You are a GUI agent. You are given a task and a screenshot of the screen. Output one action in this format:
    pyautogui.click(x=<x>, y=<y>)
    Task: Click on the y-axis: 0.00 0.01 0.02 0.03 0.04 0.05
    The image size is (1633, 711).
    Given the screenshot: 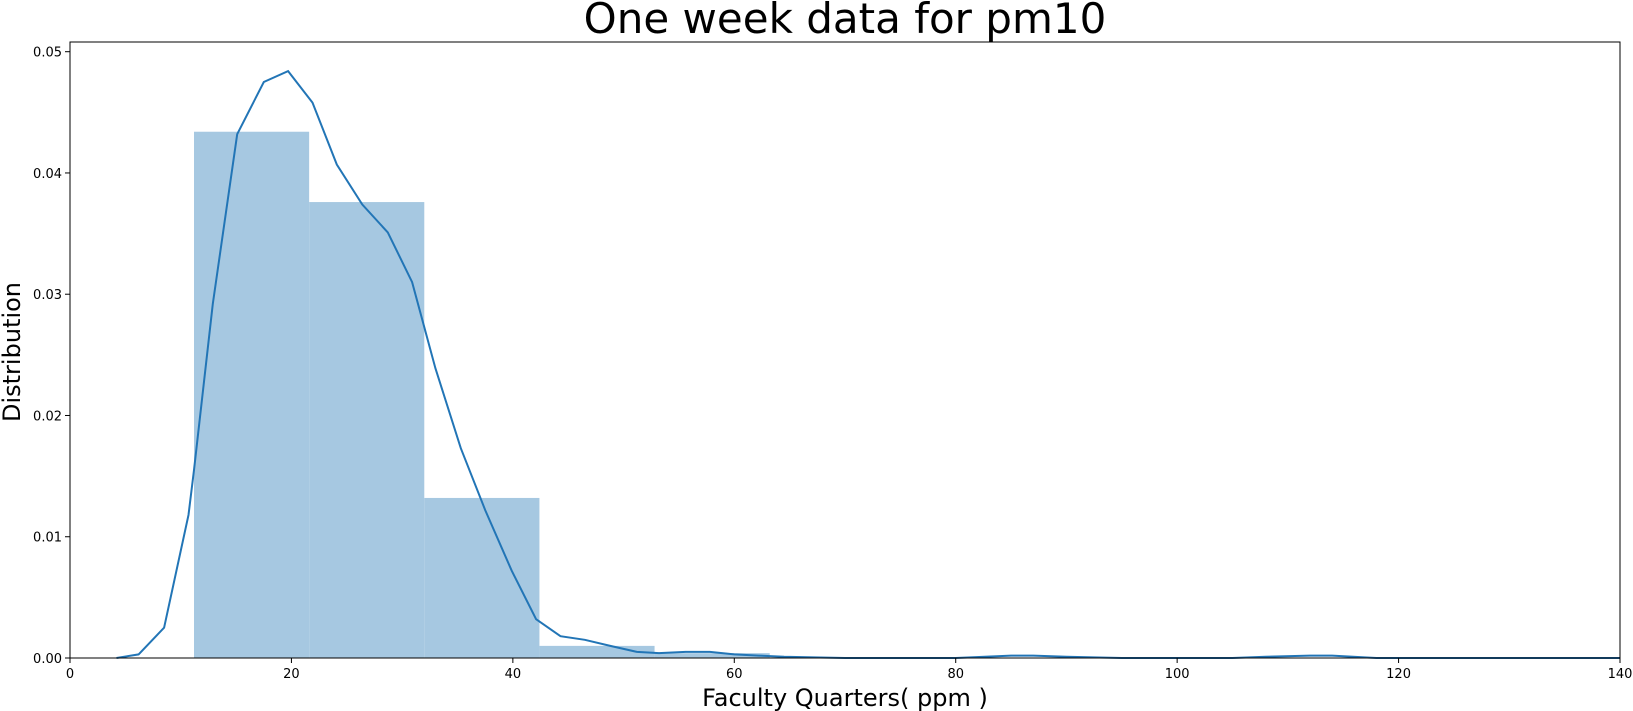 What is the action you would take?
    pyautogui.click(x=51, y=356)
    